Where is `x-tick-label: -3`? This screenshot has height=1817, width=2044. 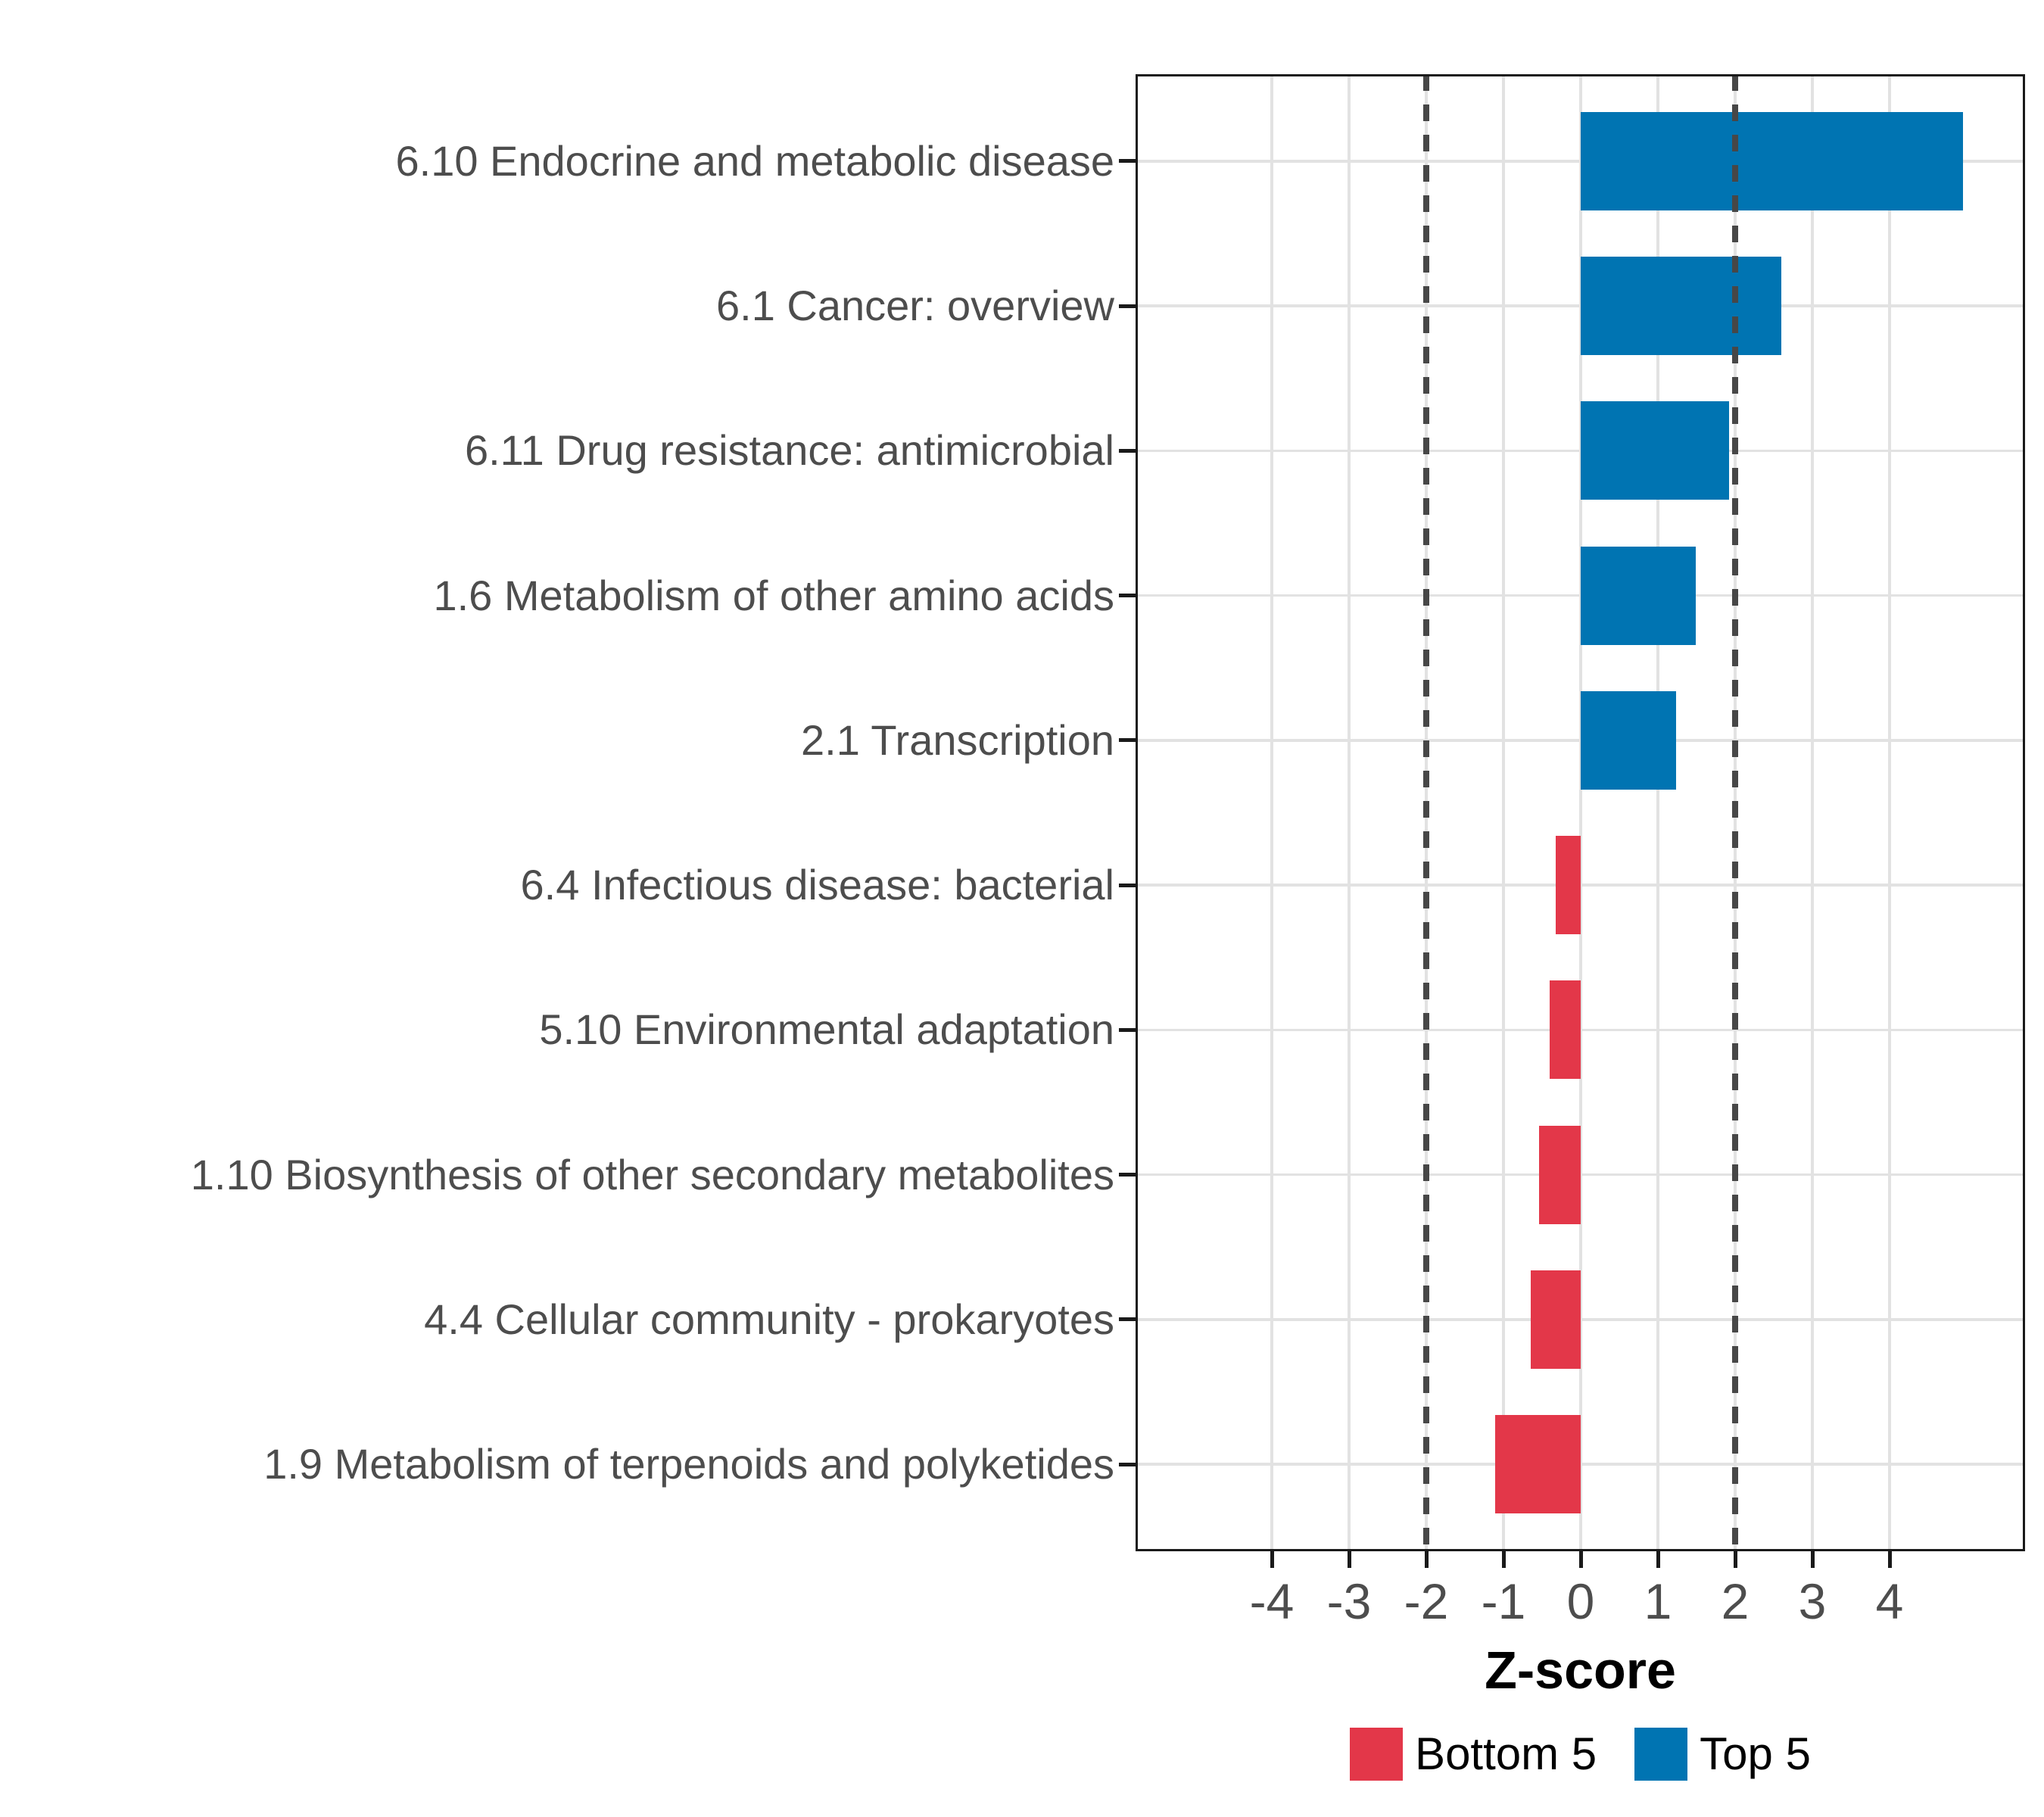 x-tick-label: -3 is located at coordinates (1349, 1601).